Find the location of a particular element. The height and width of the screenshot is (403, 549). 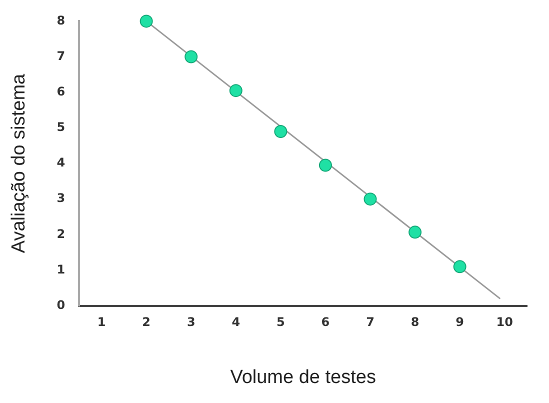

y-tick-label: 3 is located at coordinates (61, 198).